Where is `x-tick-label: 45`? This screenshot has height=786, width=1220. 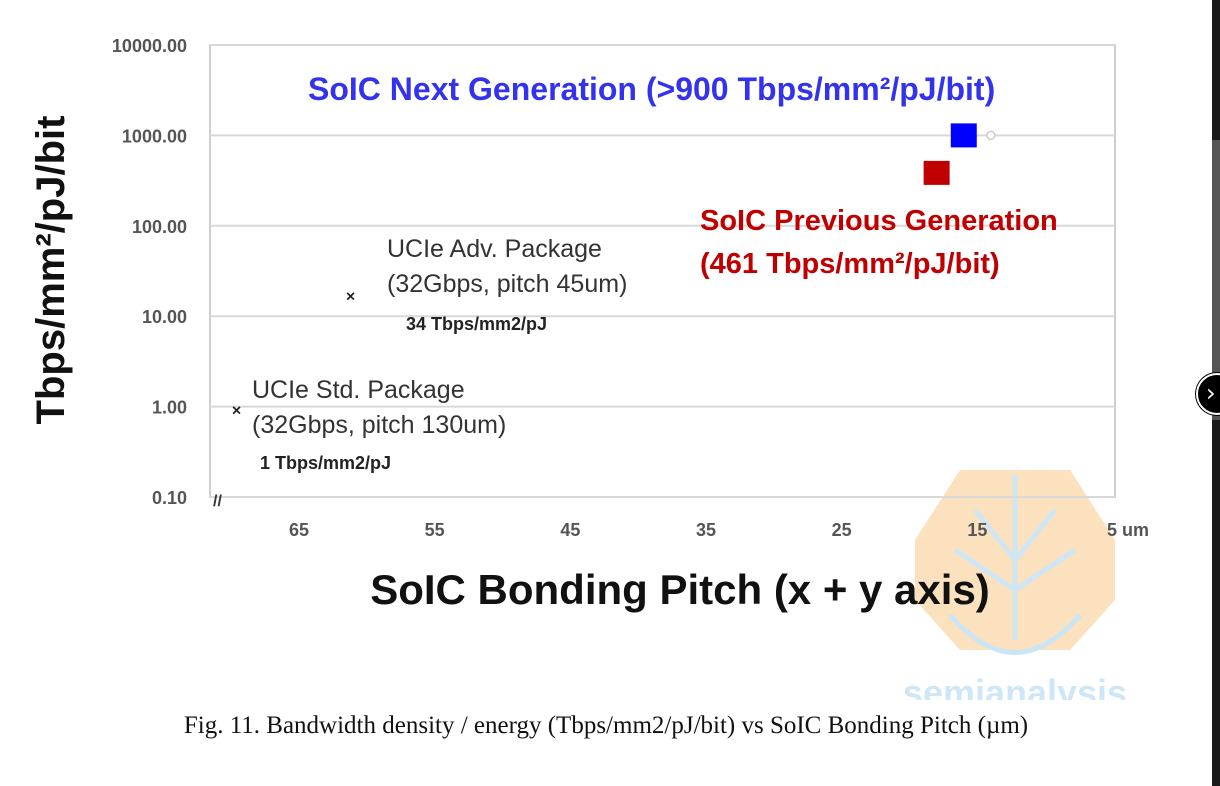
x-tick-label: 45 is located at coordinates (570, 530).